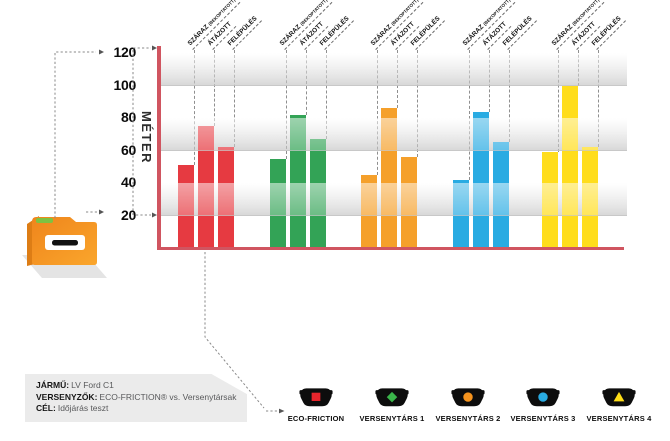 This screenshot has width=670, height=441. I want to click on y-tick-label: 120, so click(125, 52).